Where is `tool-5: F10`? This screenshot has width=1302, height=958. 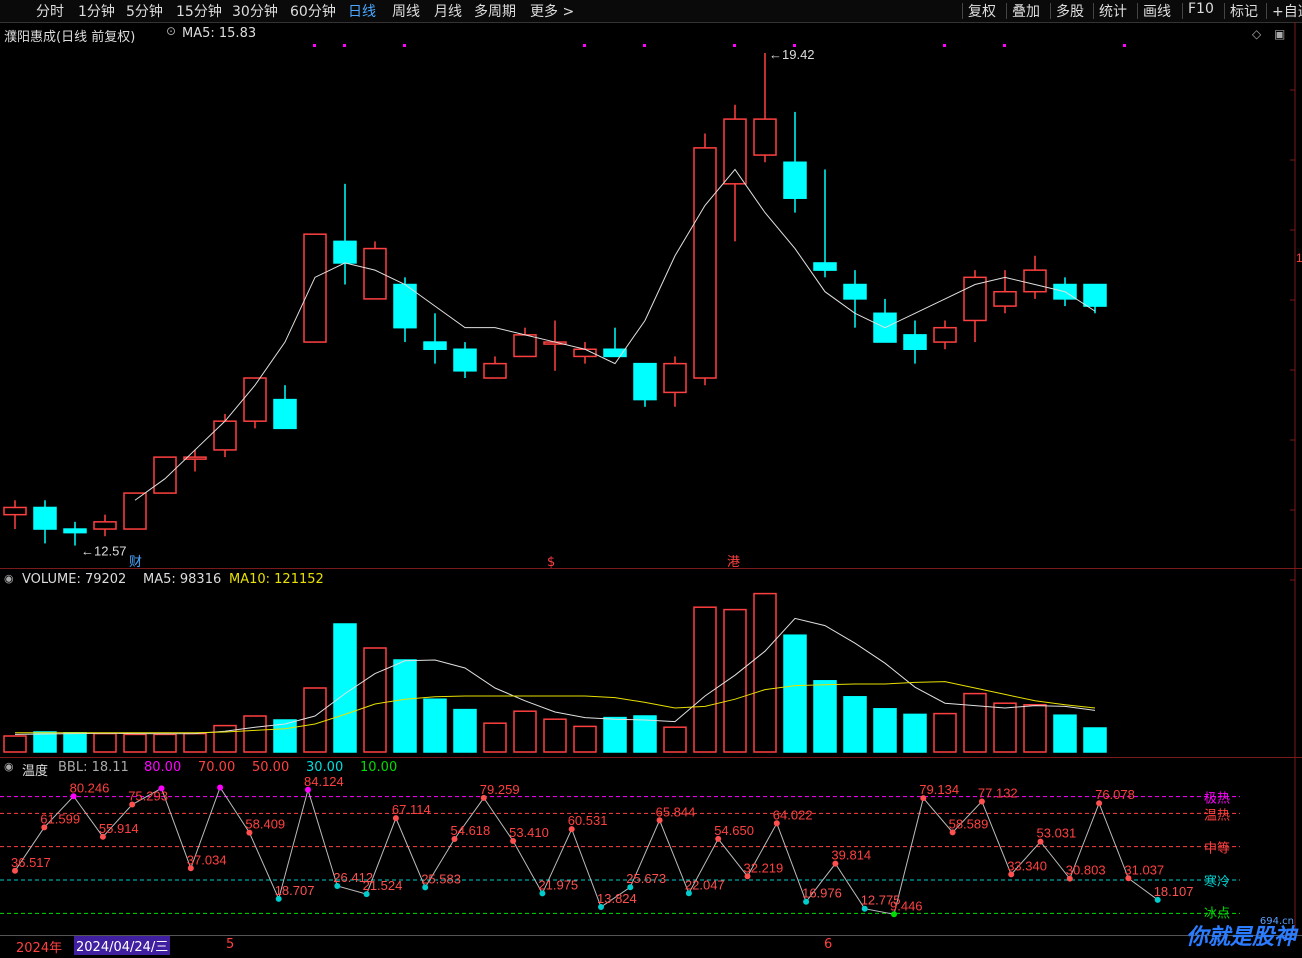 tool-5: F10 is located at coordinates (1201, 9).